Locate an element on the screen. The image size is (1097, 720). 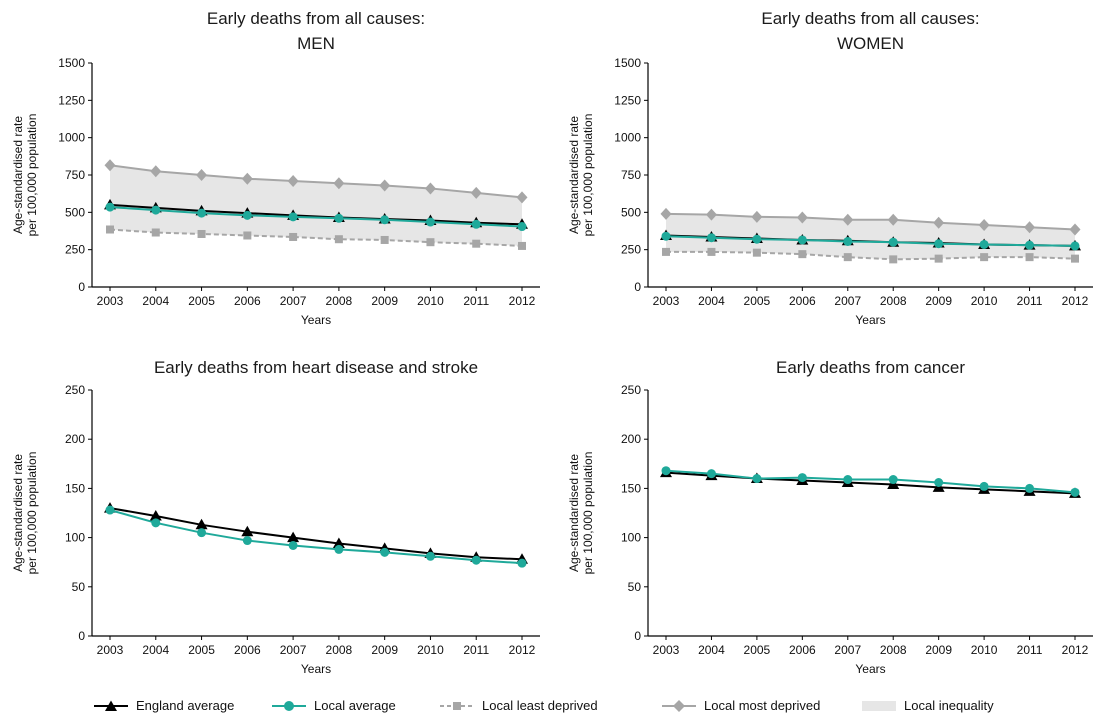
legend-label-local: Local average is located at coordinates (355, 705).